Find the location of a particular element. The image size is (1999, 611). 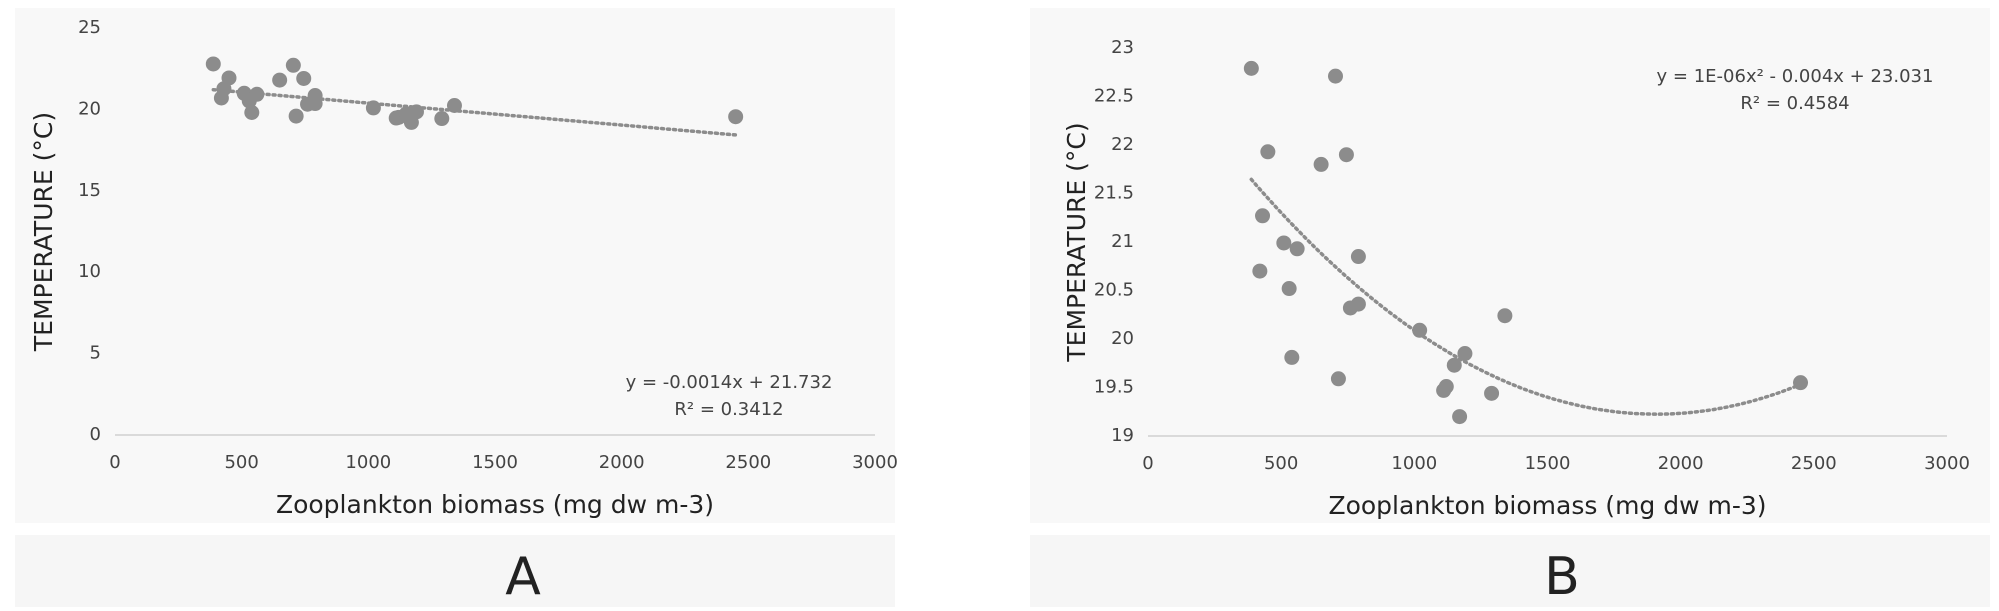

trend-equation: y = 1E-06x² - 0.004x + 23.031 is located at coordinates (1795, 76).